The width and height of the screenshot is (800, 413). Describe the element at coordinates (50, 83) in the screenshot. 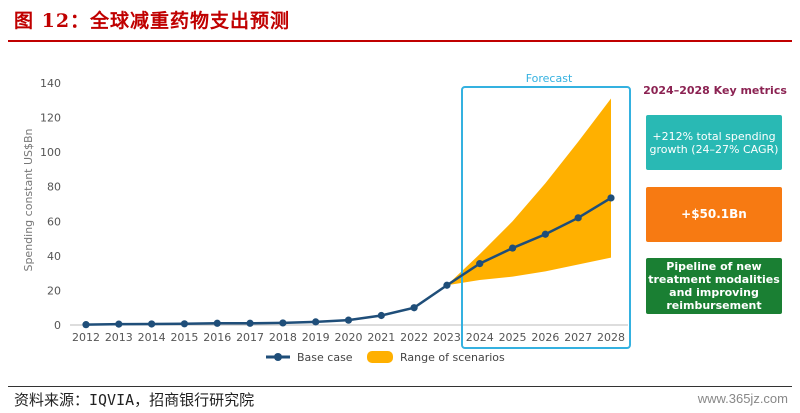

I see `y-tick-label: 140` at that location.